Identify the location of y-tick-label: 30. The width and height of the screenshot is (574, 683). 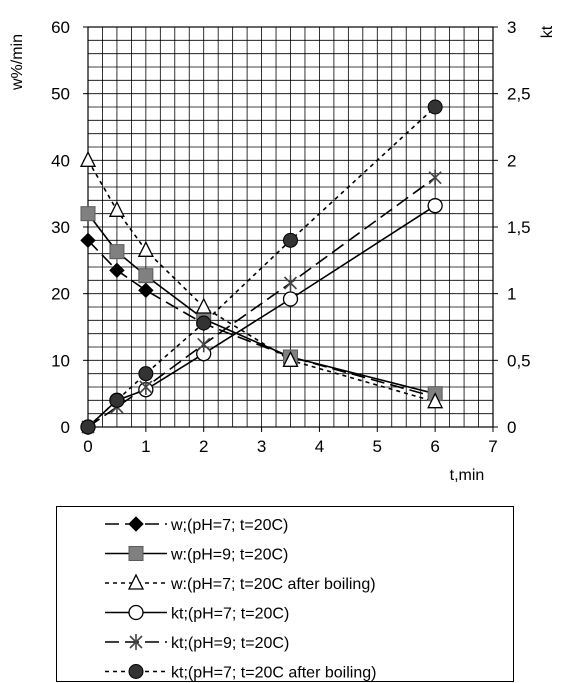
(60, 227).